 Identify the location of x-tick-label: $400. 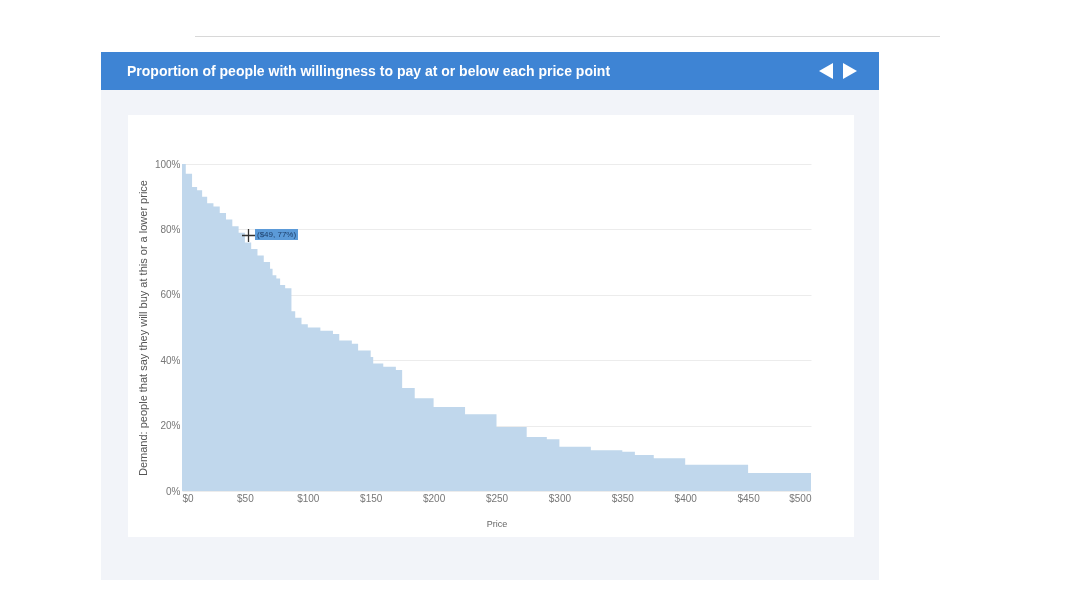
(686, 498).